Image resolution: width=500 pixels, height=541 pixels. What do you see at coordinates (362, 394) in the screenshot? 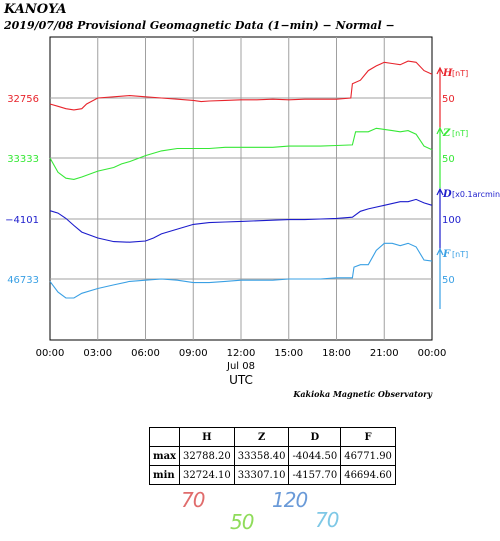
I see `observatory-credit: Kakioka Magnetic Observatory` at bounding box center [362, 394].